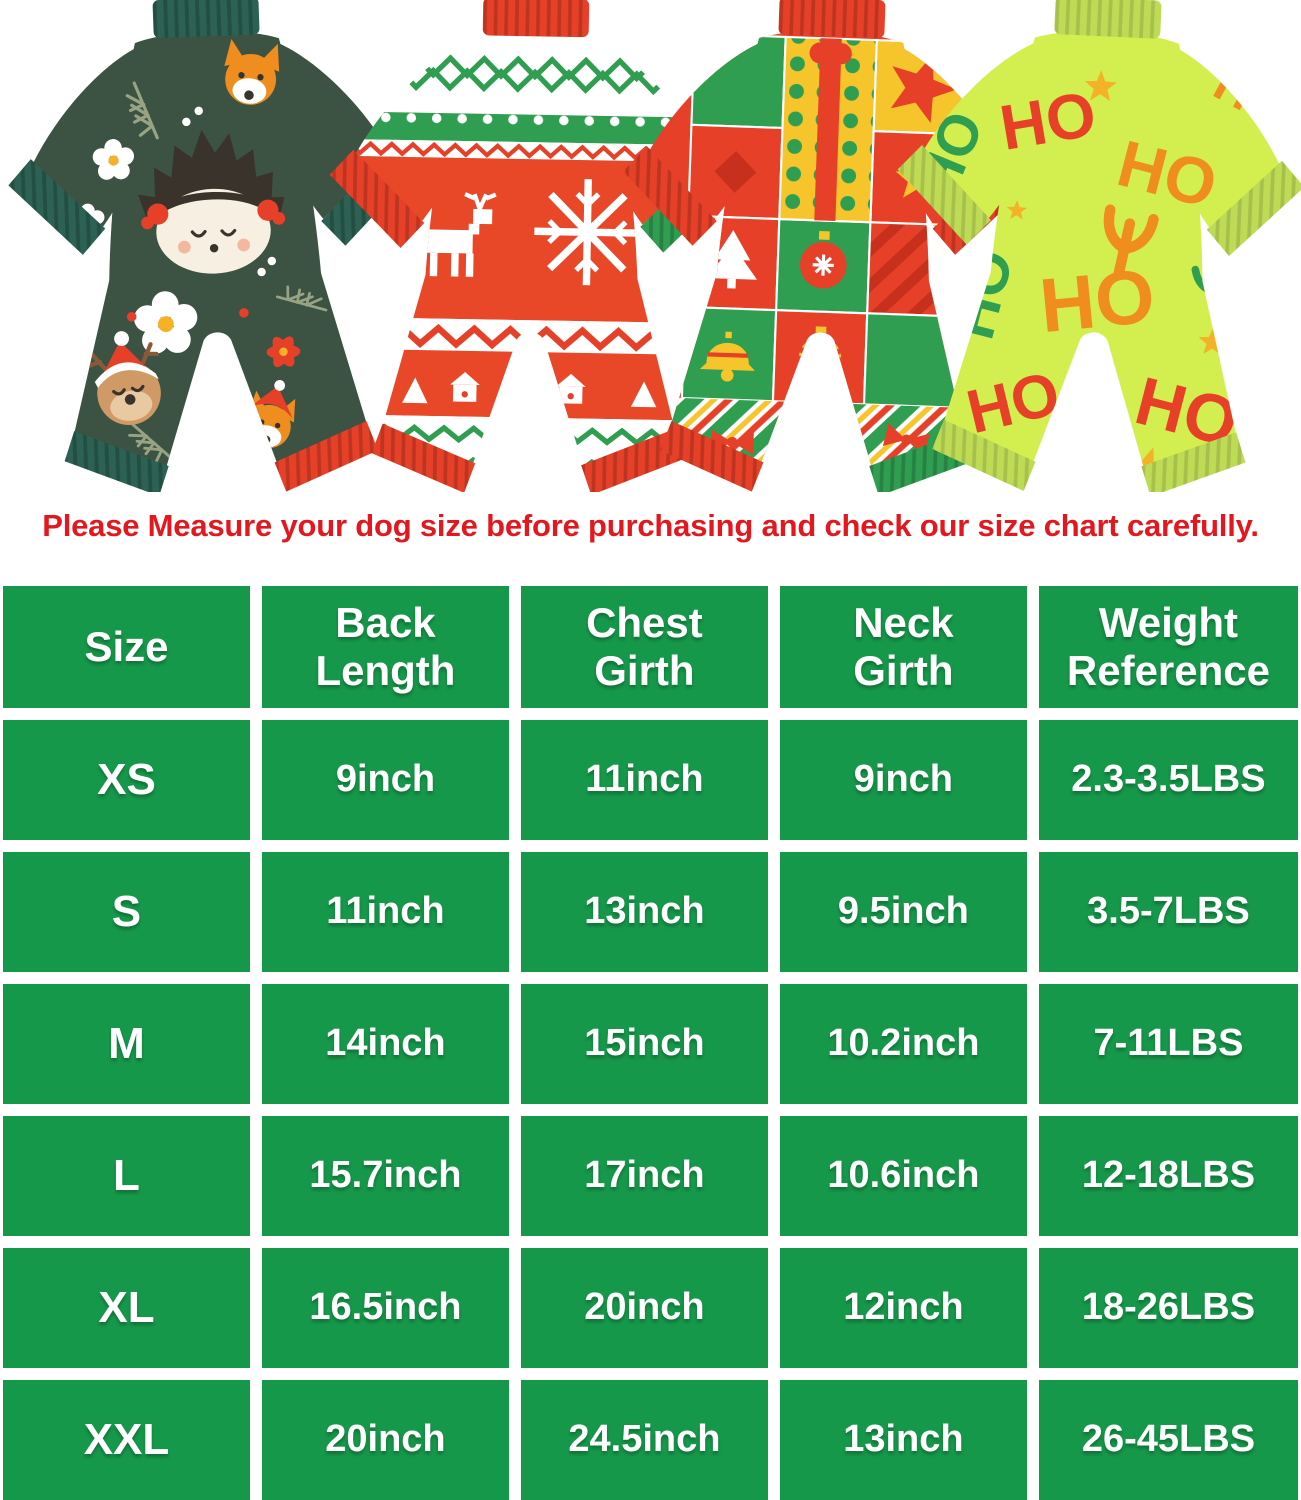  Describe the element at coordinates (283, 352) in the screenshot. I see `poinsettia-motif` at that location.